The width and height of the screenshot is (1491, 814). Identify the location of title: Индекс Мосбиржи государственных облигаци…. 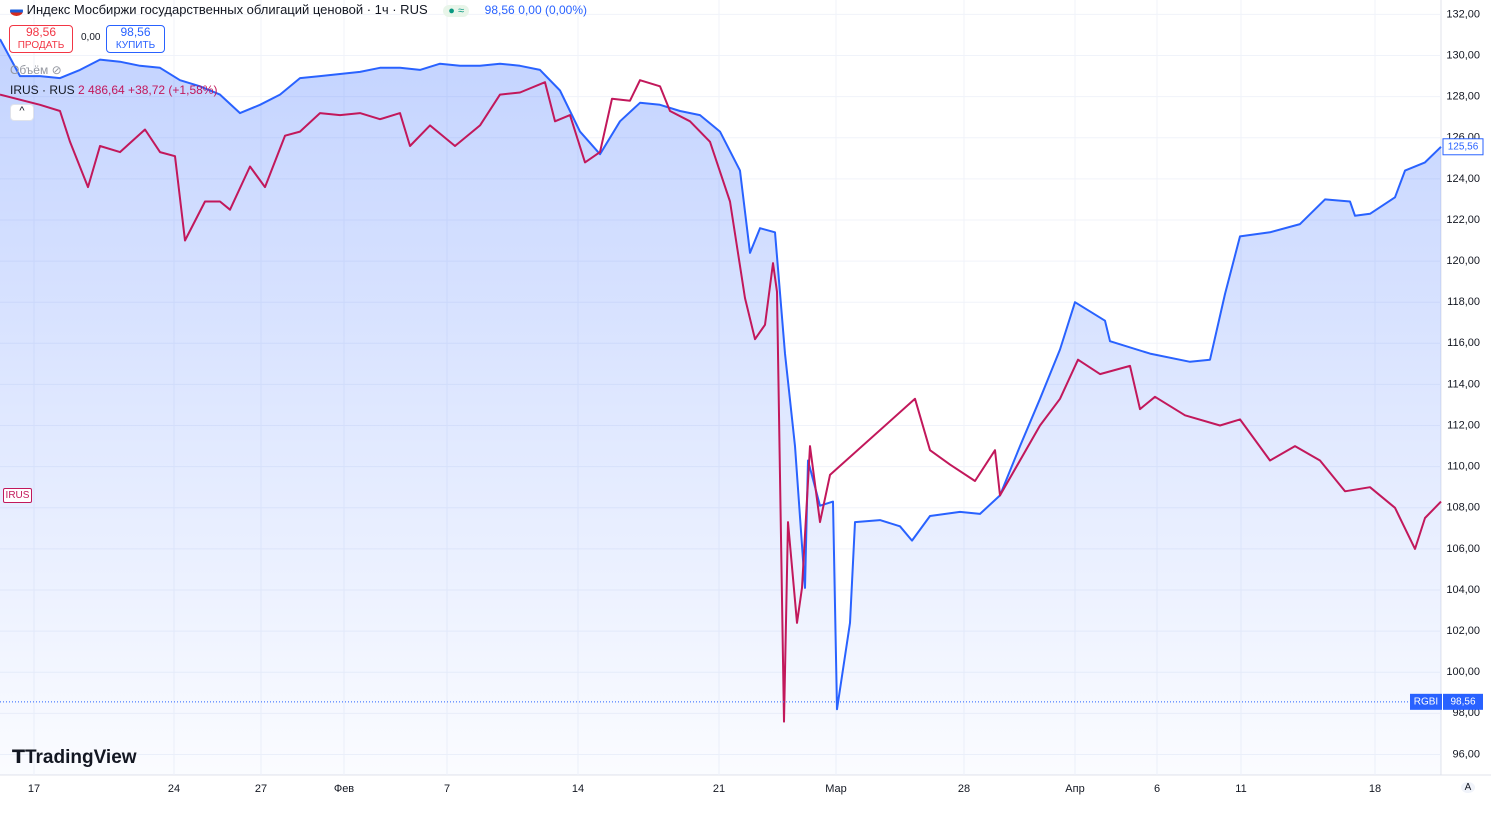
(227, 9).